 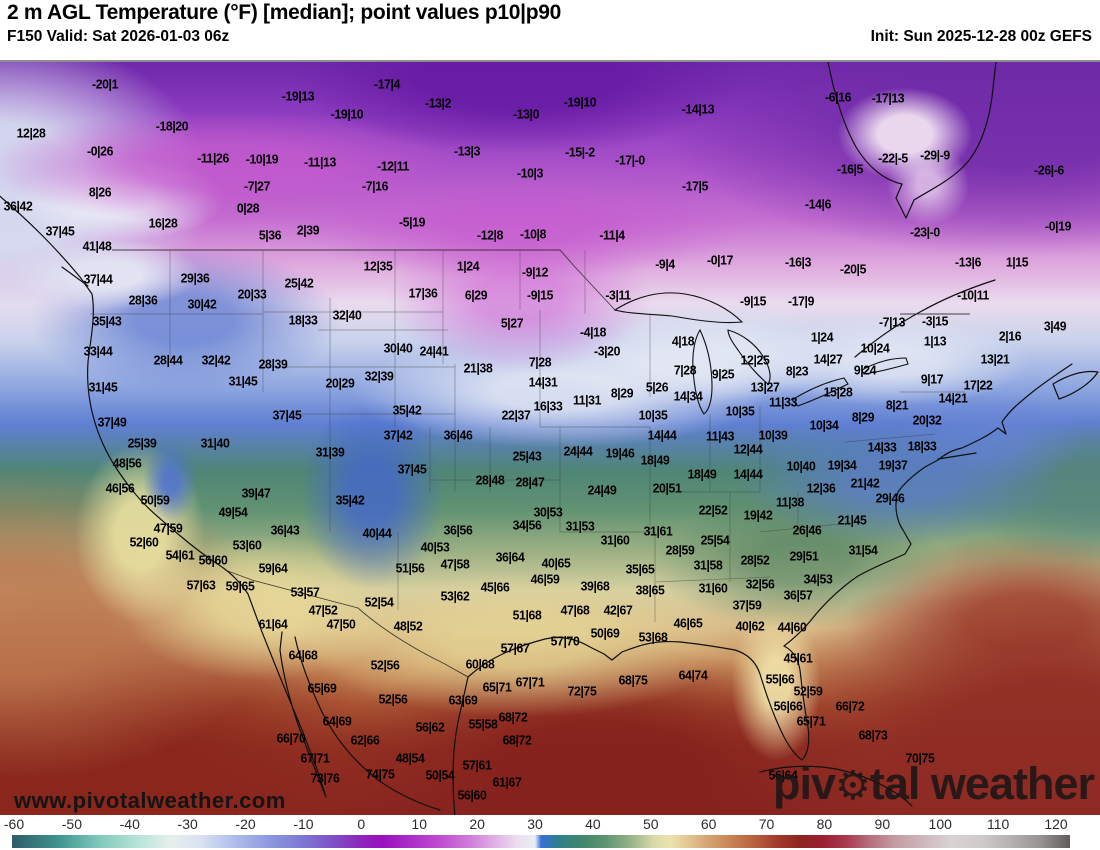 What do you see at coordinates (897, 405) in the screenshot?
I see `point-value: 8|21` at bounding box center [897, 405].